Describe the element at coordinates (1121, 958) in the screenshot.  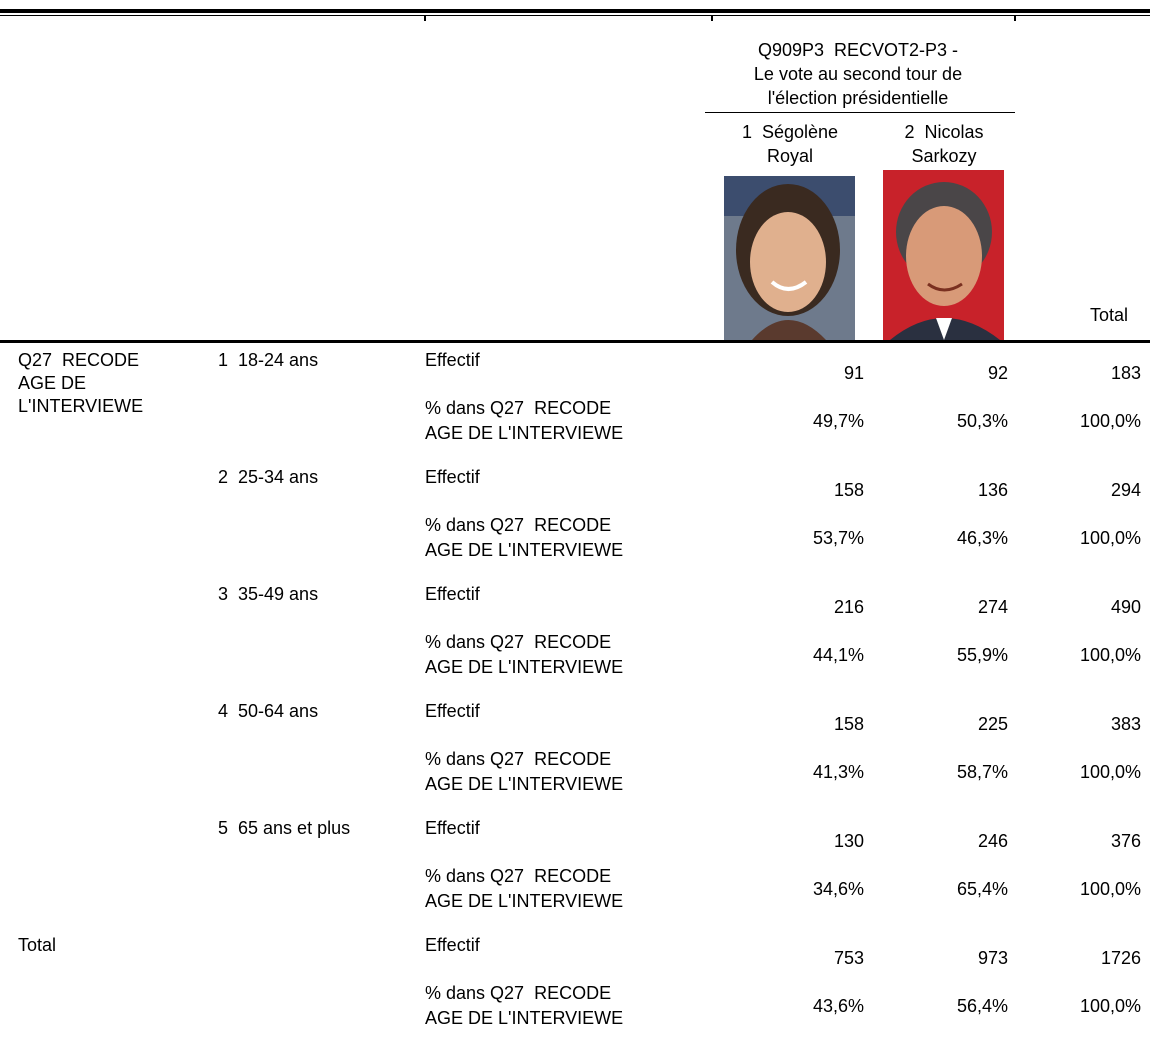
I see `cell: 1726` at that location.